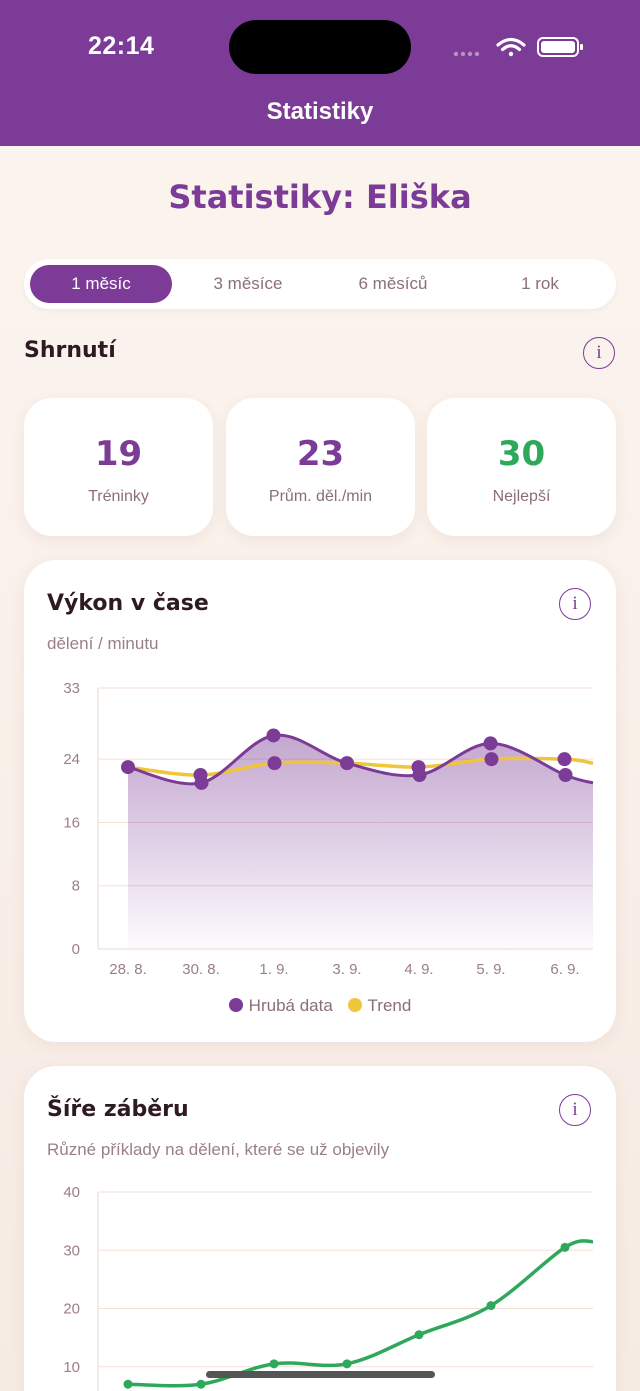 The height and width of the screenshot is (1391, 640). What do you see at coordinates (521, 454) in the screenshot?
I see `stat-value: 30` at bounding box center [521, 454].